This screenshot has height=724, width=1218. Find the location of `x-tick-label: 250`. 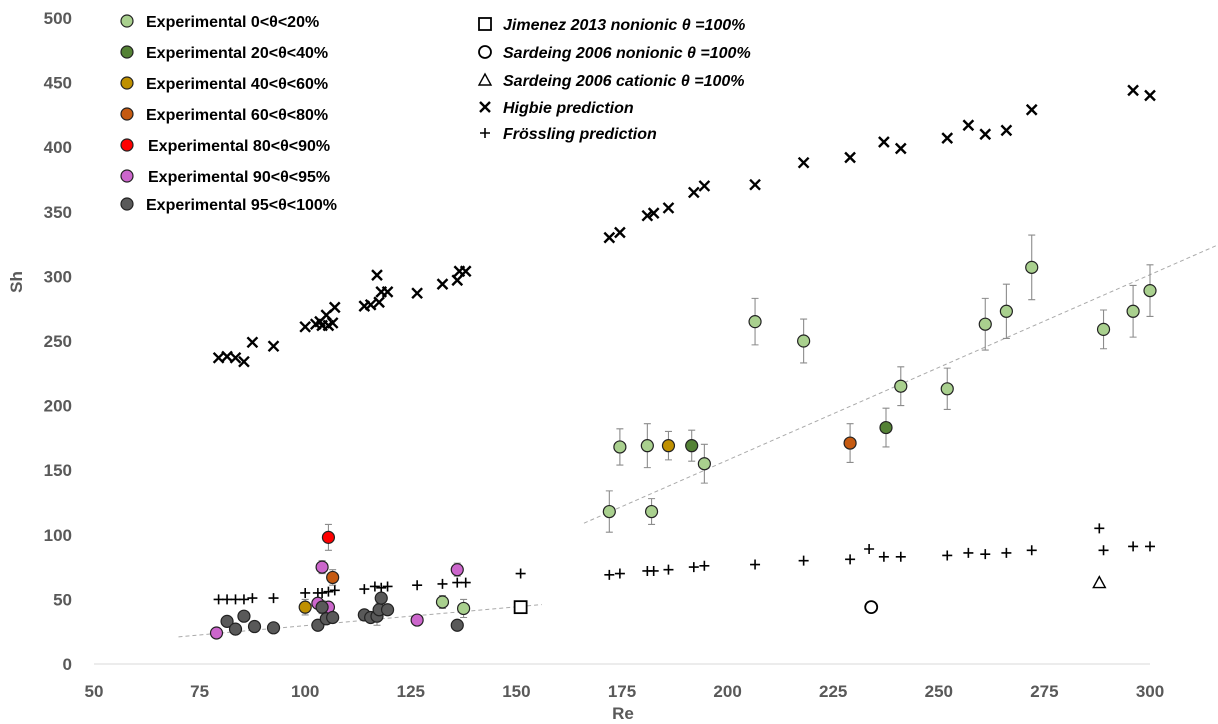

x-tick-label: 250 is located at coordinates (939, 691).